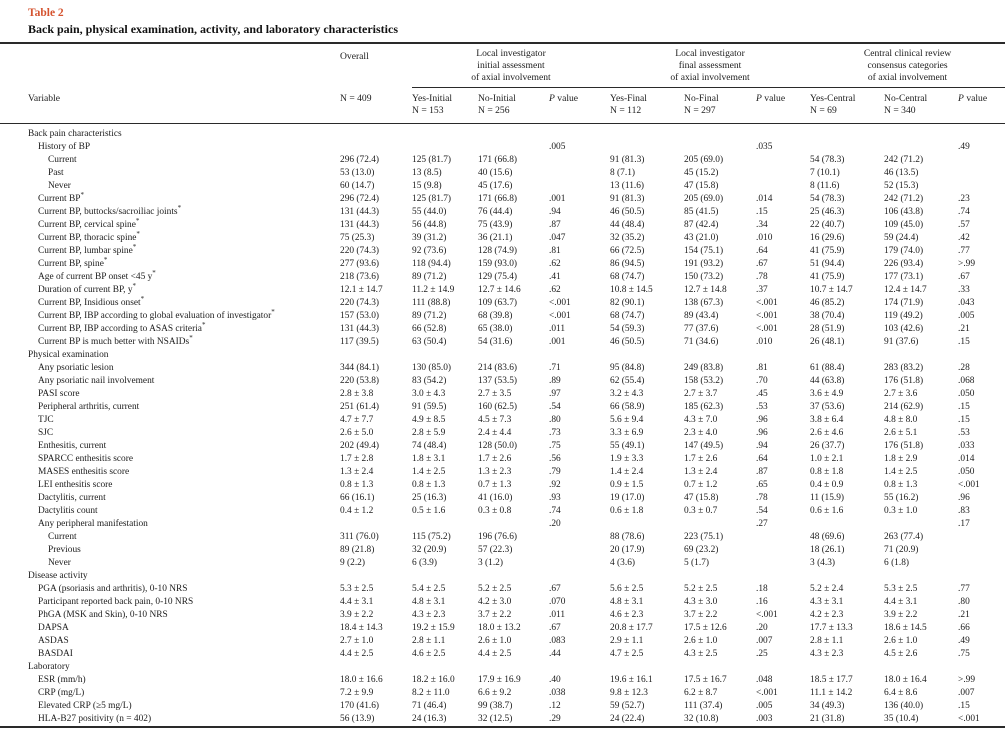 This screenshot has width=1005, height=731. Describe the element at coordinates (762, 212) in the screenshot. I see `value-cell: .15` at that location.